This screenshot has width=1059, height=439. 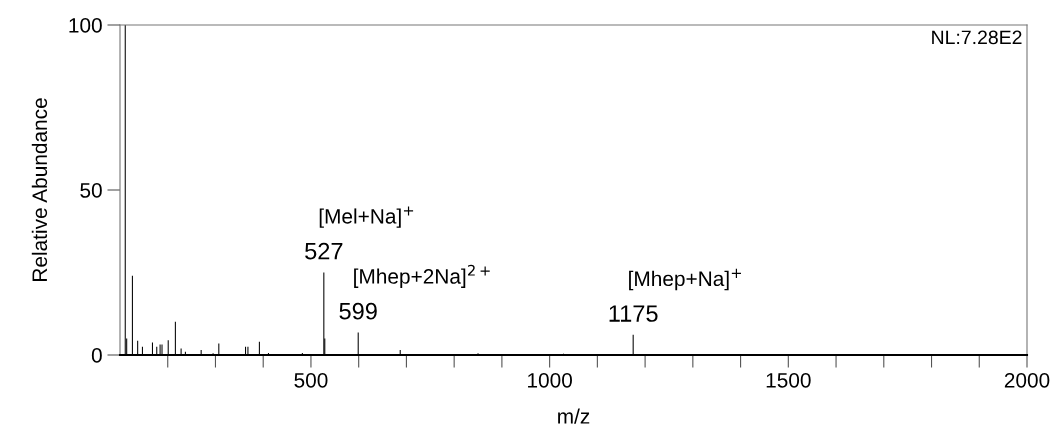 I want to click on x-tick-label: 1500, so click(x=788, y=380).